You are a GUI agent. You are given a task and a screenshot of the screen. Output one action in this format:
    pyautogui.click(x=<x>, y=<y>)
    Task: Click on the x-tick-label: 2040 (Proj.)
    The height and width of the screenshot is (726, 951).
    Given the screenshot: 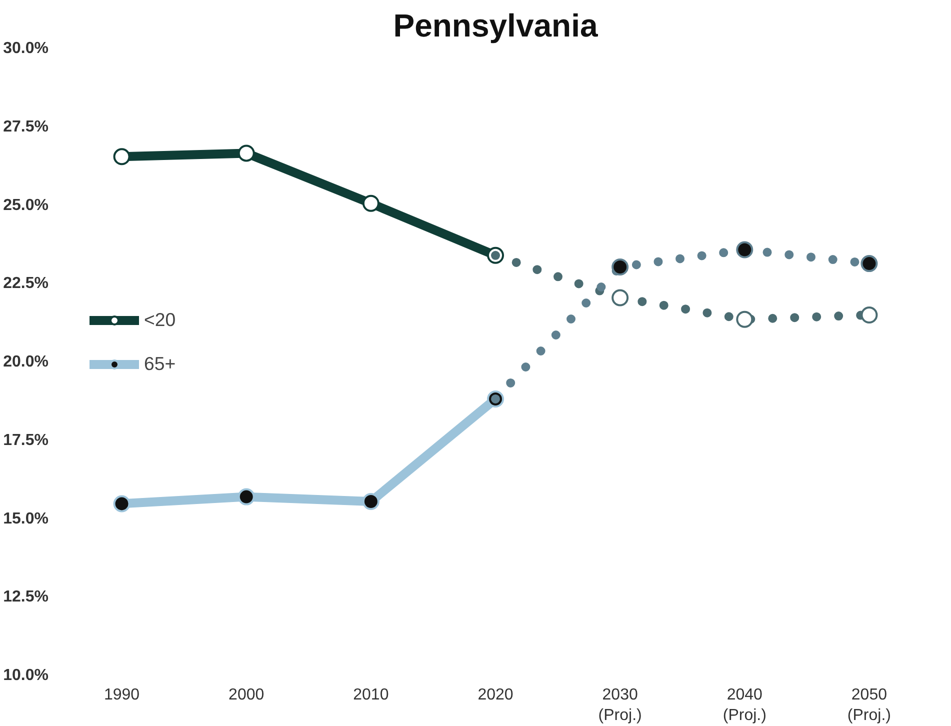 What is the action you would take?
    pyautogui.click(x=744, y=705)
    